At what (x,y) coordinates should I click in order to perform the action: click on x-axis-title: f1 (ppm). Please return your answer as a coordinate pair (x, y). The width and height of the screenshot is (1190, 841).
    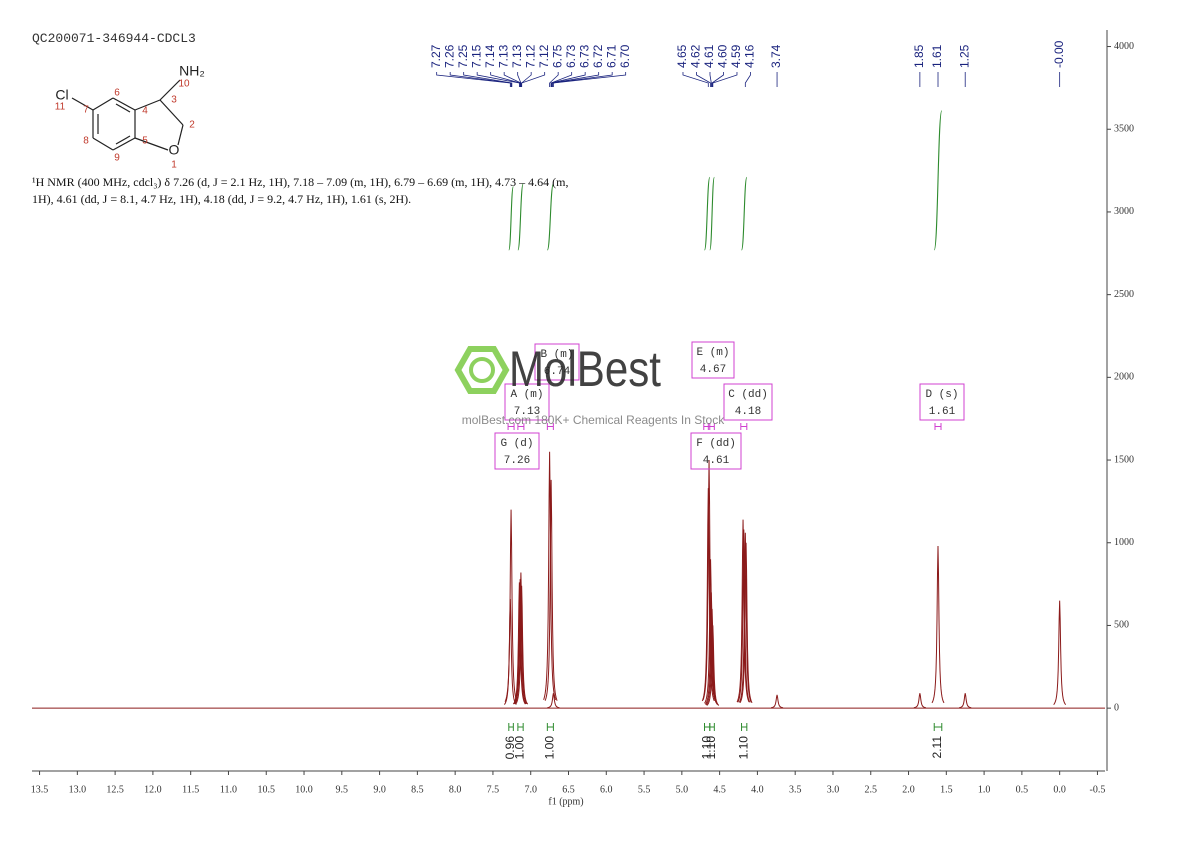
    Looking at the image, I should click on (565, 801).